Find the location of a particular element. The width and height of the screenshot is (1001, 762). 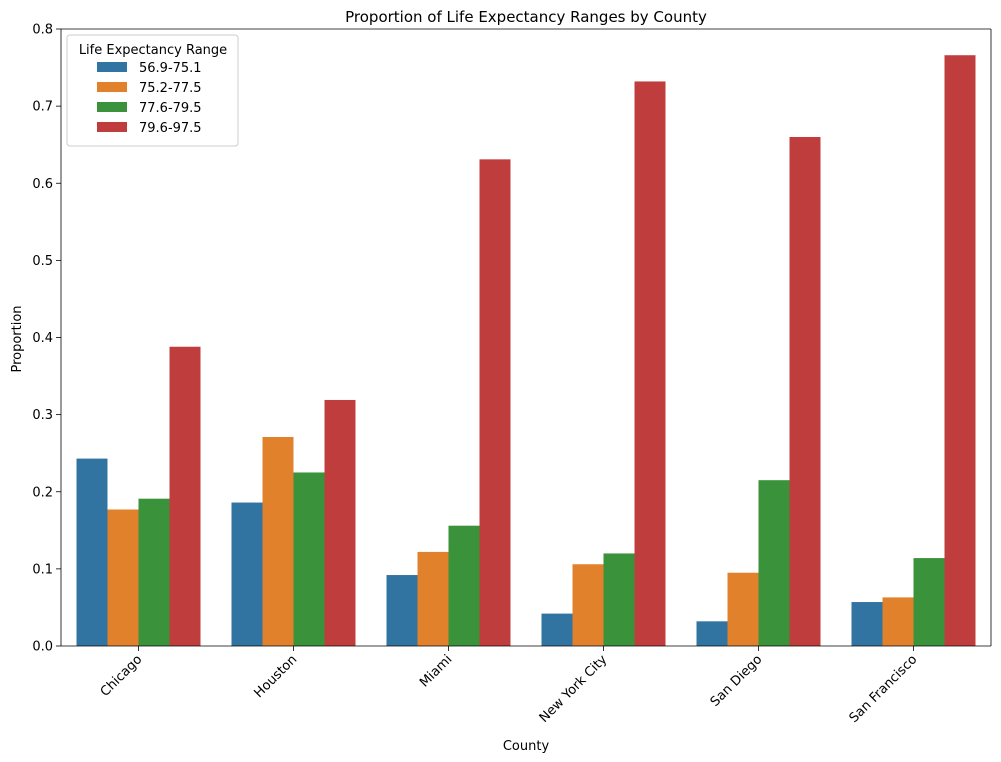

legend-title: Life Expectancy Range is located at coordinates (153, 50).